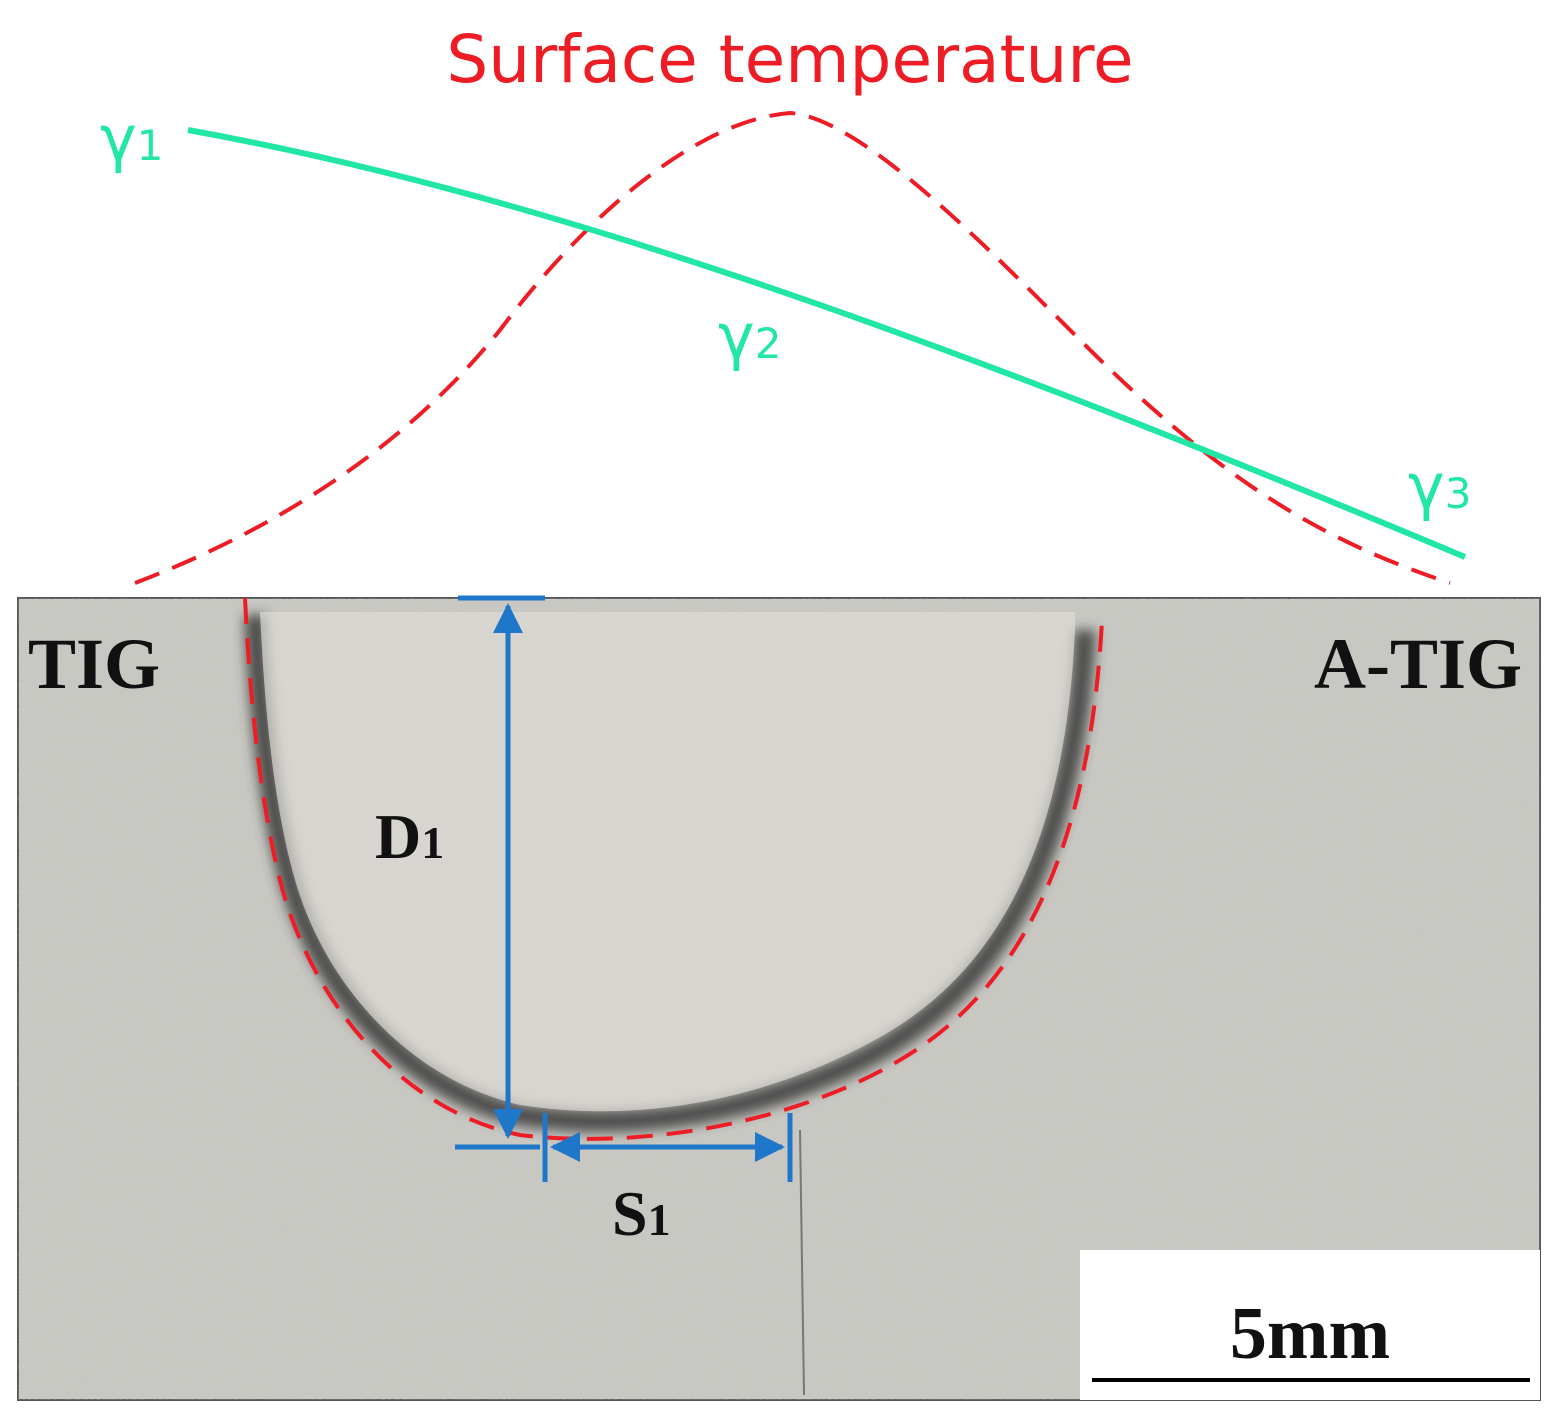 The width and height of the screenshot is (1566, 1419). Describe the element at coordinates (94, 664) in the screenshot. I see `left-label: TIG` at that location.